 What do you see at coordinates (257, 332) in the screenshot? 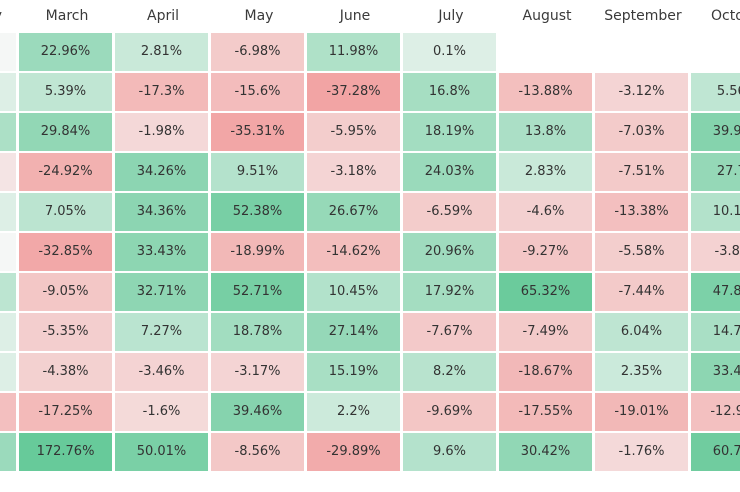
I see `return-cell-may: 18.78%` at bounding box center [257, 332].